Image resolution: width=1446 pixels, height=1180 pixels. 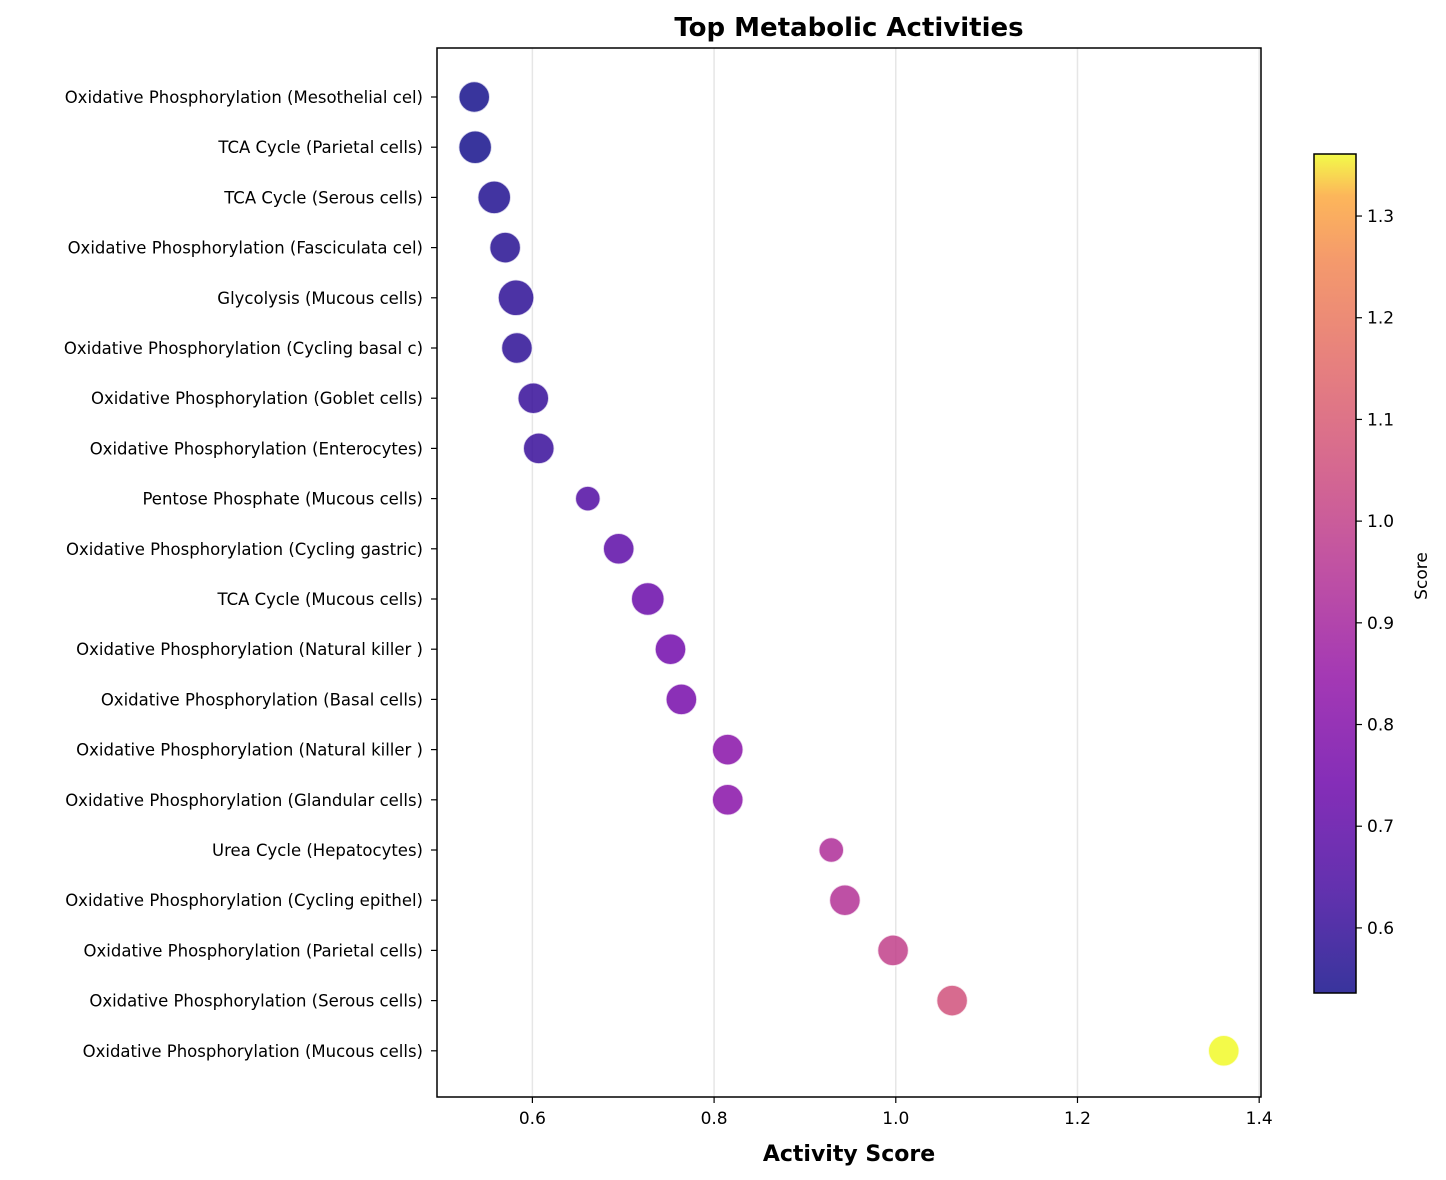 I want to click on x-axis-ticks: 0.6 0.8 1.0 1.2 1.4, so click(x=896, y=1113).